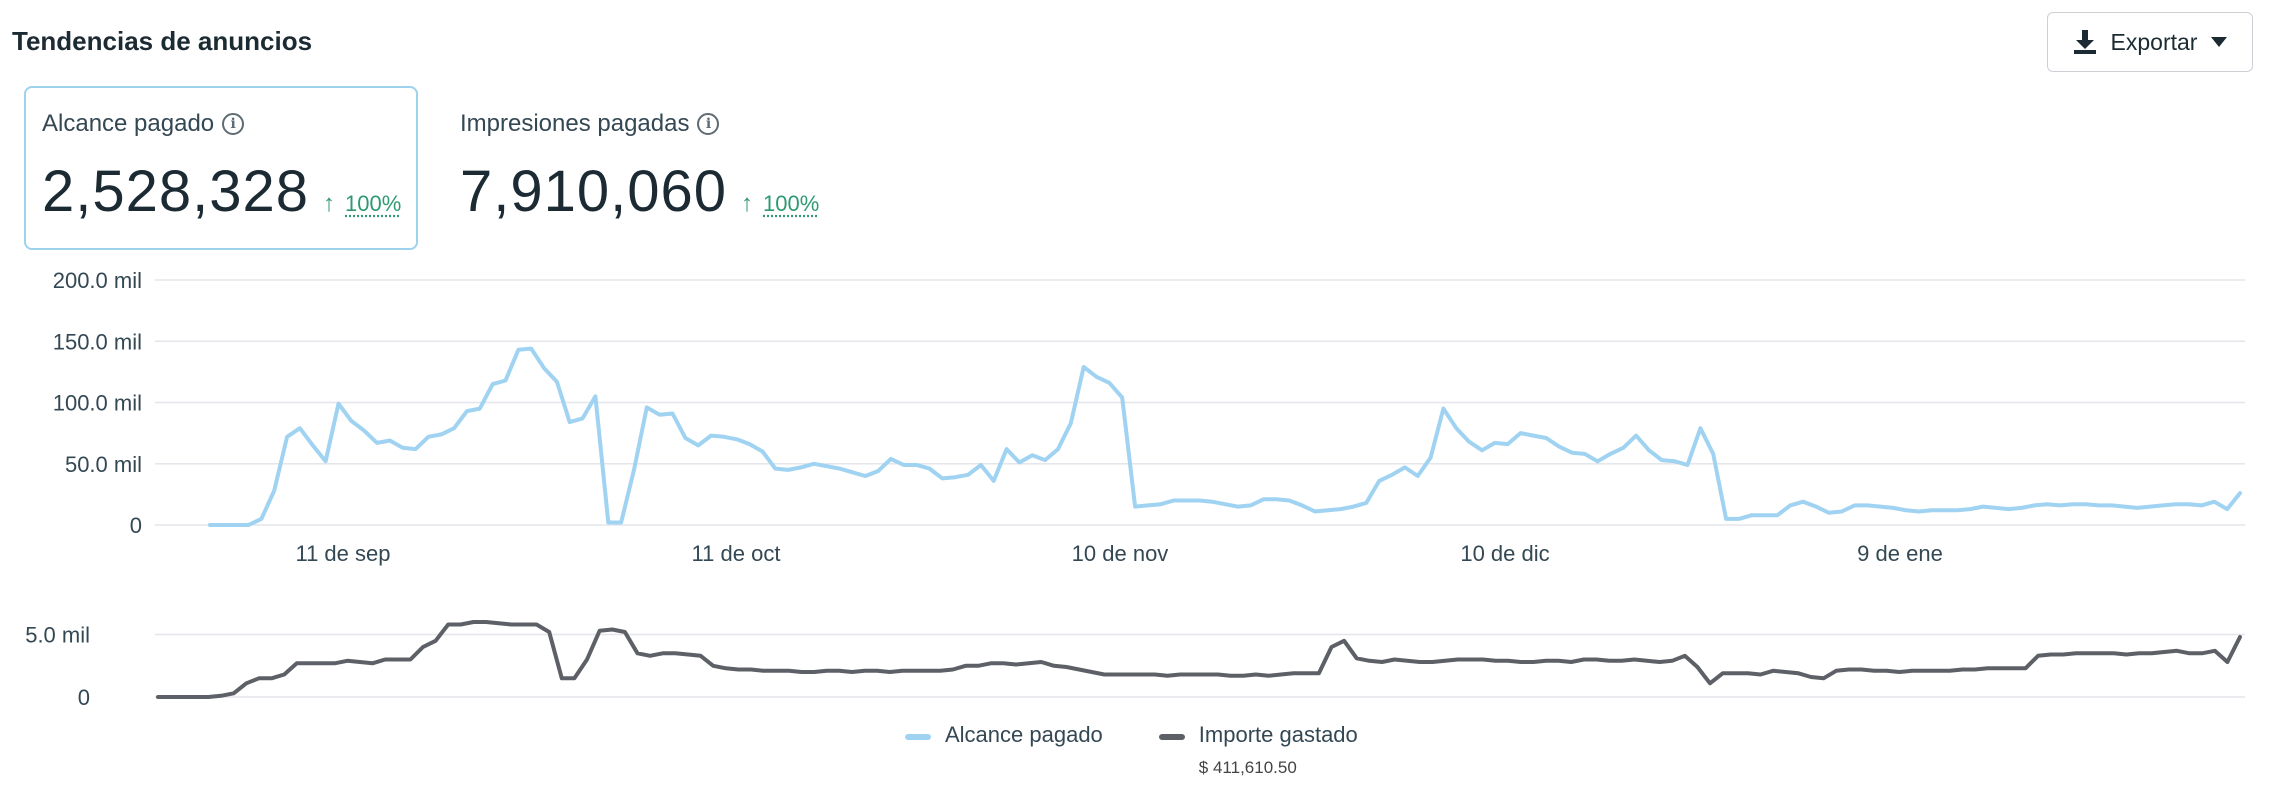 The height and width of the screenshot is (811, 2269). I want to click on y-tick-label: 150.0 mil, so click(97, 341).